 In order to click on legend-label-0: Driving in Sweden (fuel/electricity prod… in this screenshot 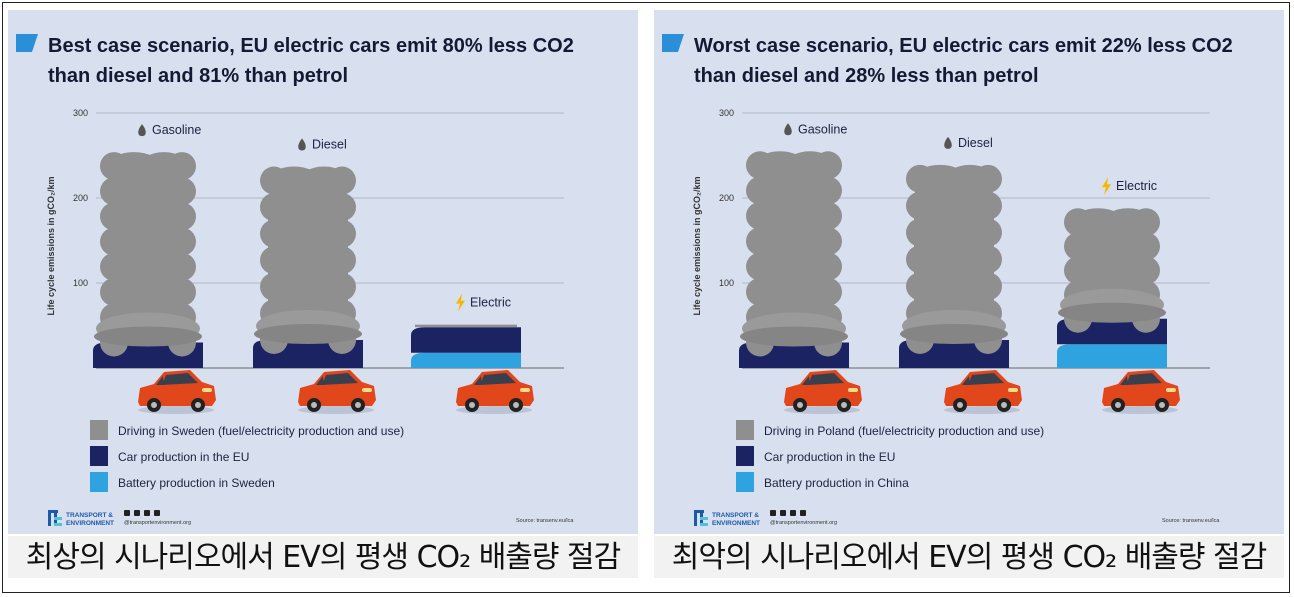, I will do `click(261, 431)`.